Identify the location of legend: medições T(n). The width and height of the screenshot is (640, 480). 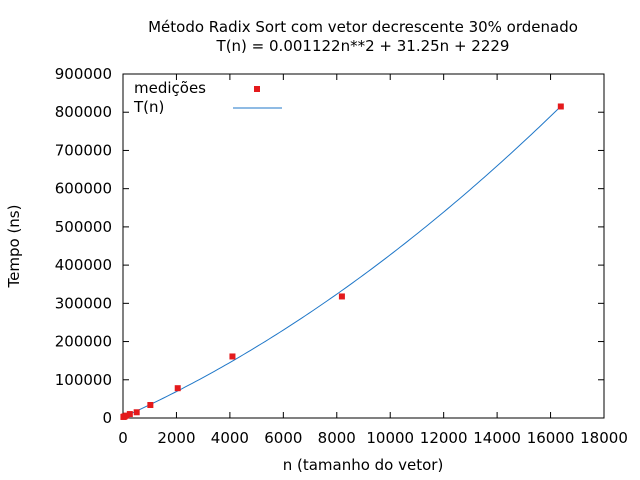
(207, 97).